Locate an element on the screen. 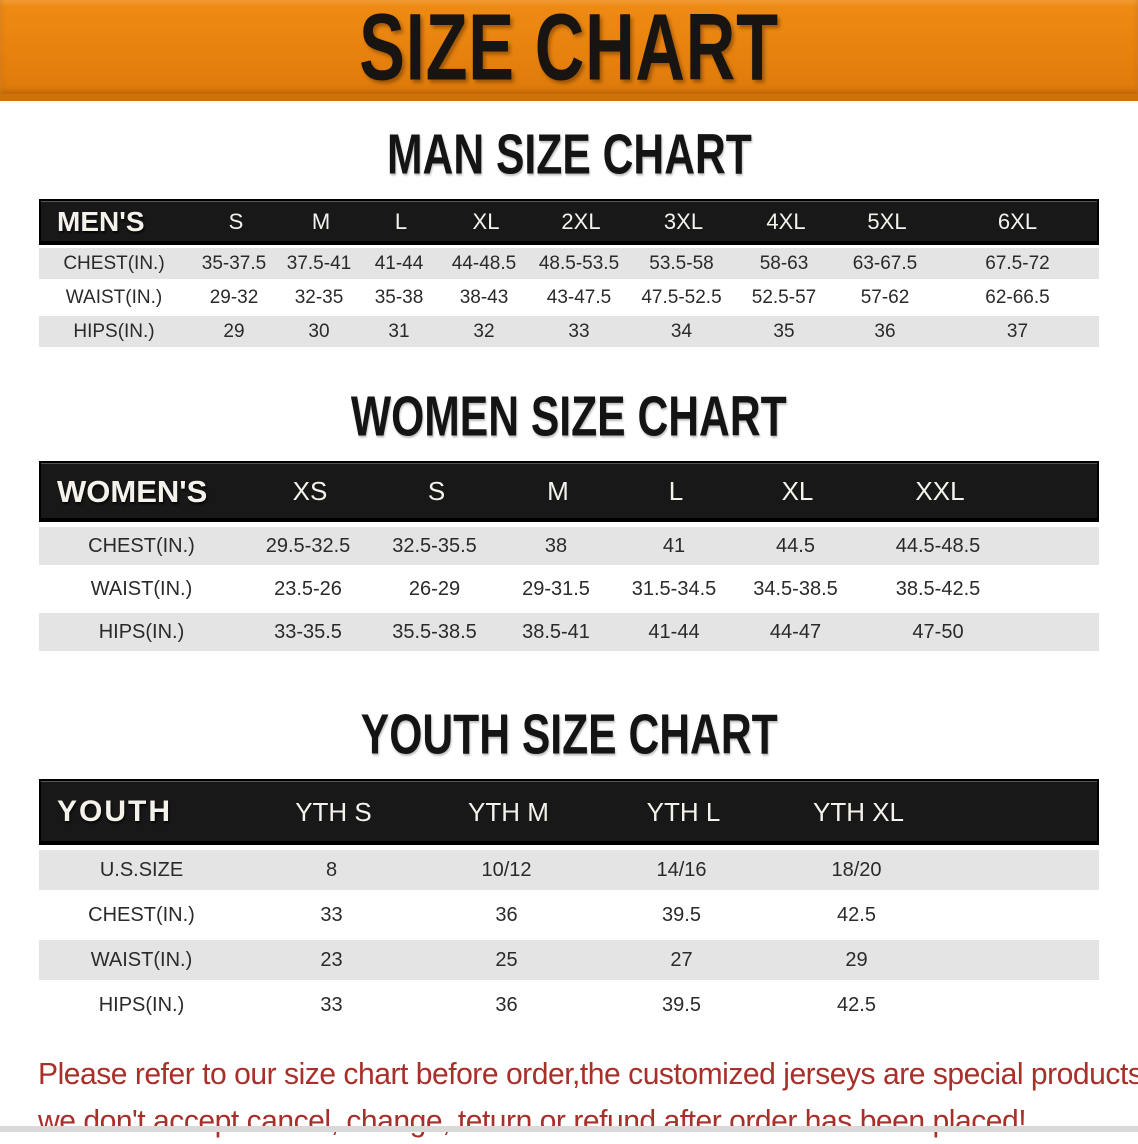 The image size is (1138, 1144). women-size-column-xl: XL is located at coordinates (797, 491).